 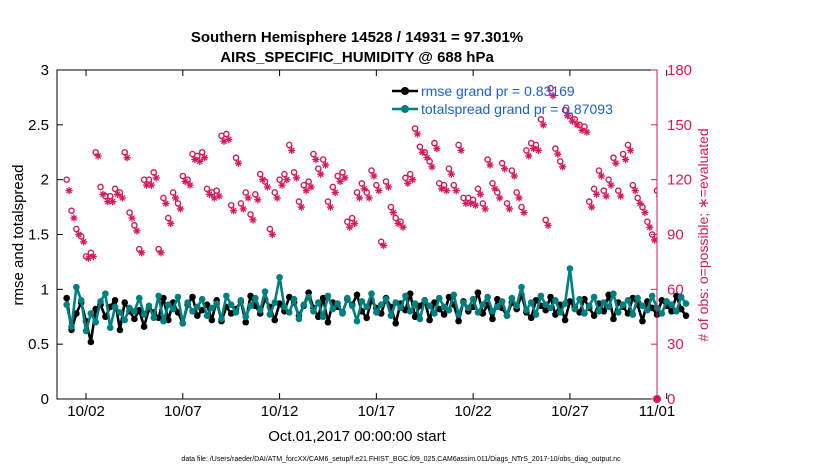 What do you see at coordinates (38, 344) in the screenshot?
I see `y-tick-label-left: 0.5` at bounding box center [38, 344].